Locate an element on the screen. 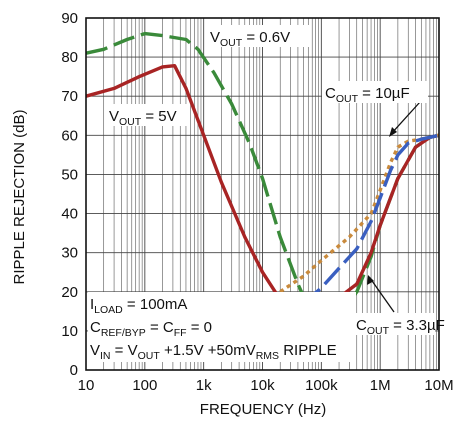 The image size is (467, 421). y-tick-label: 50 is located at coordinates (69, 174).